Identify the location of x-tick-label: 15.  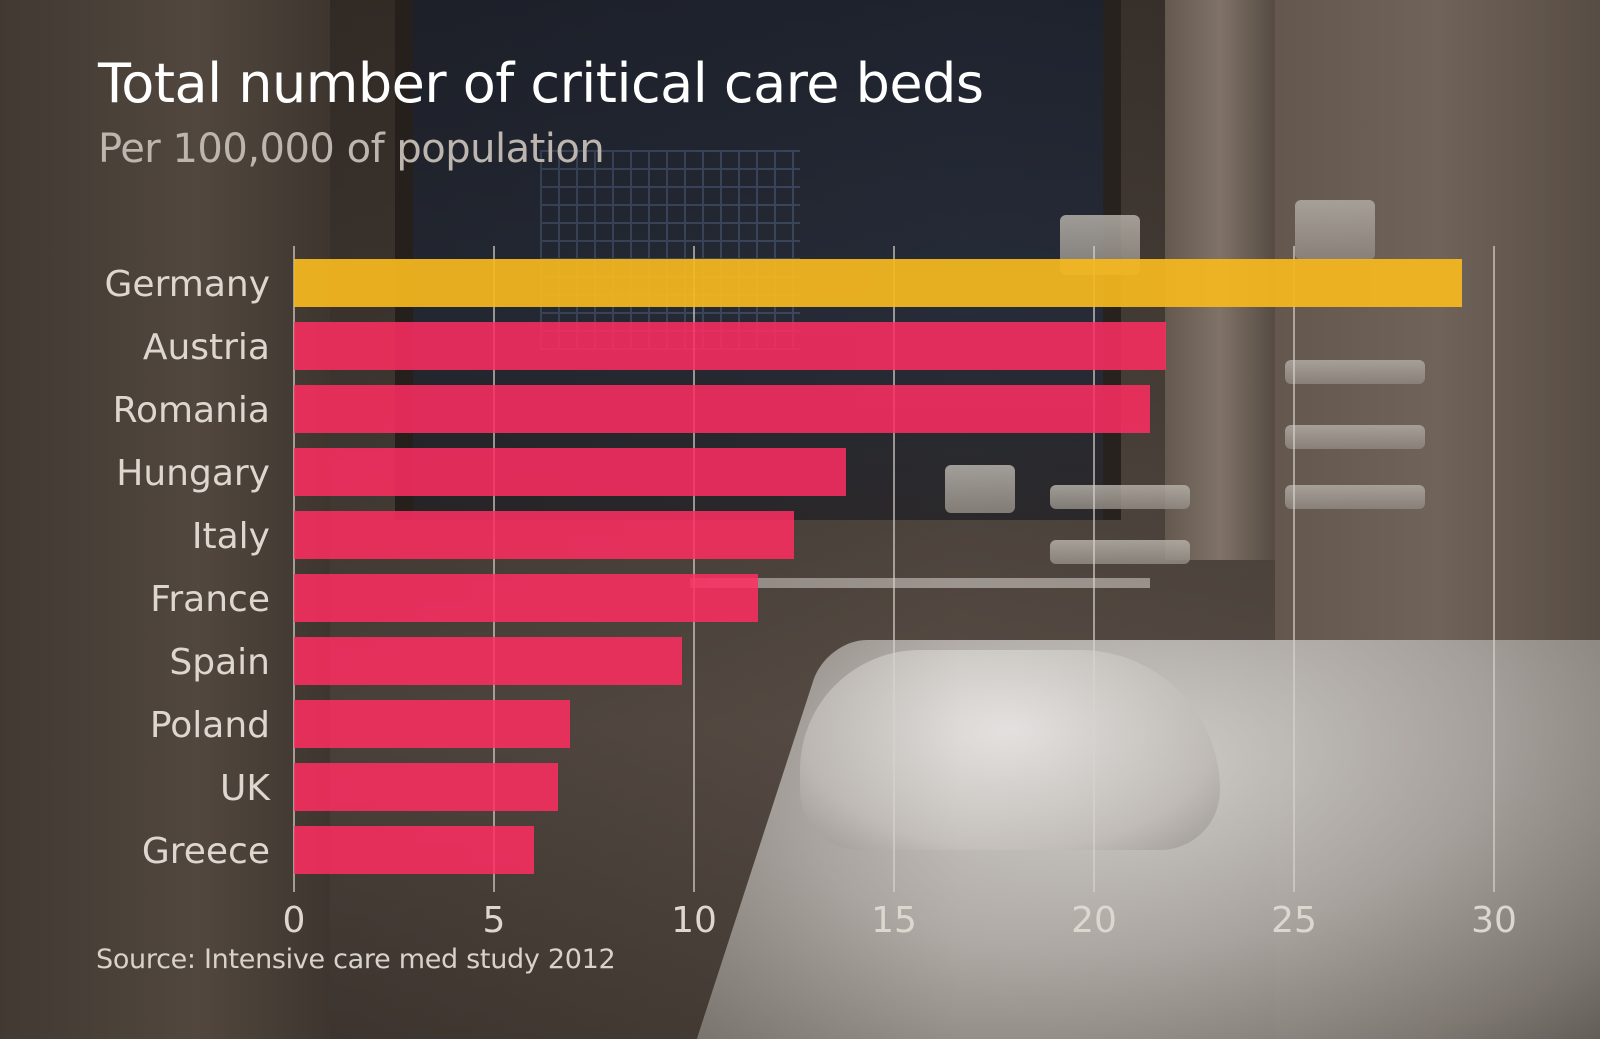
(894, 920).